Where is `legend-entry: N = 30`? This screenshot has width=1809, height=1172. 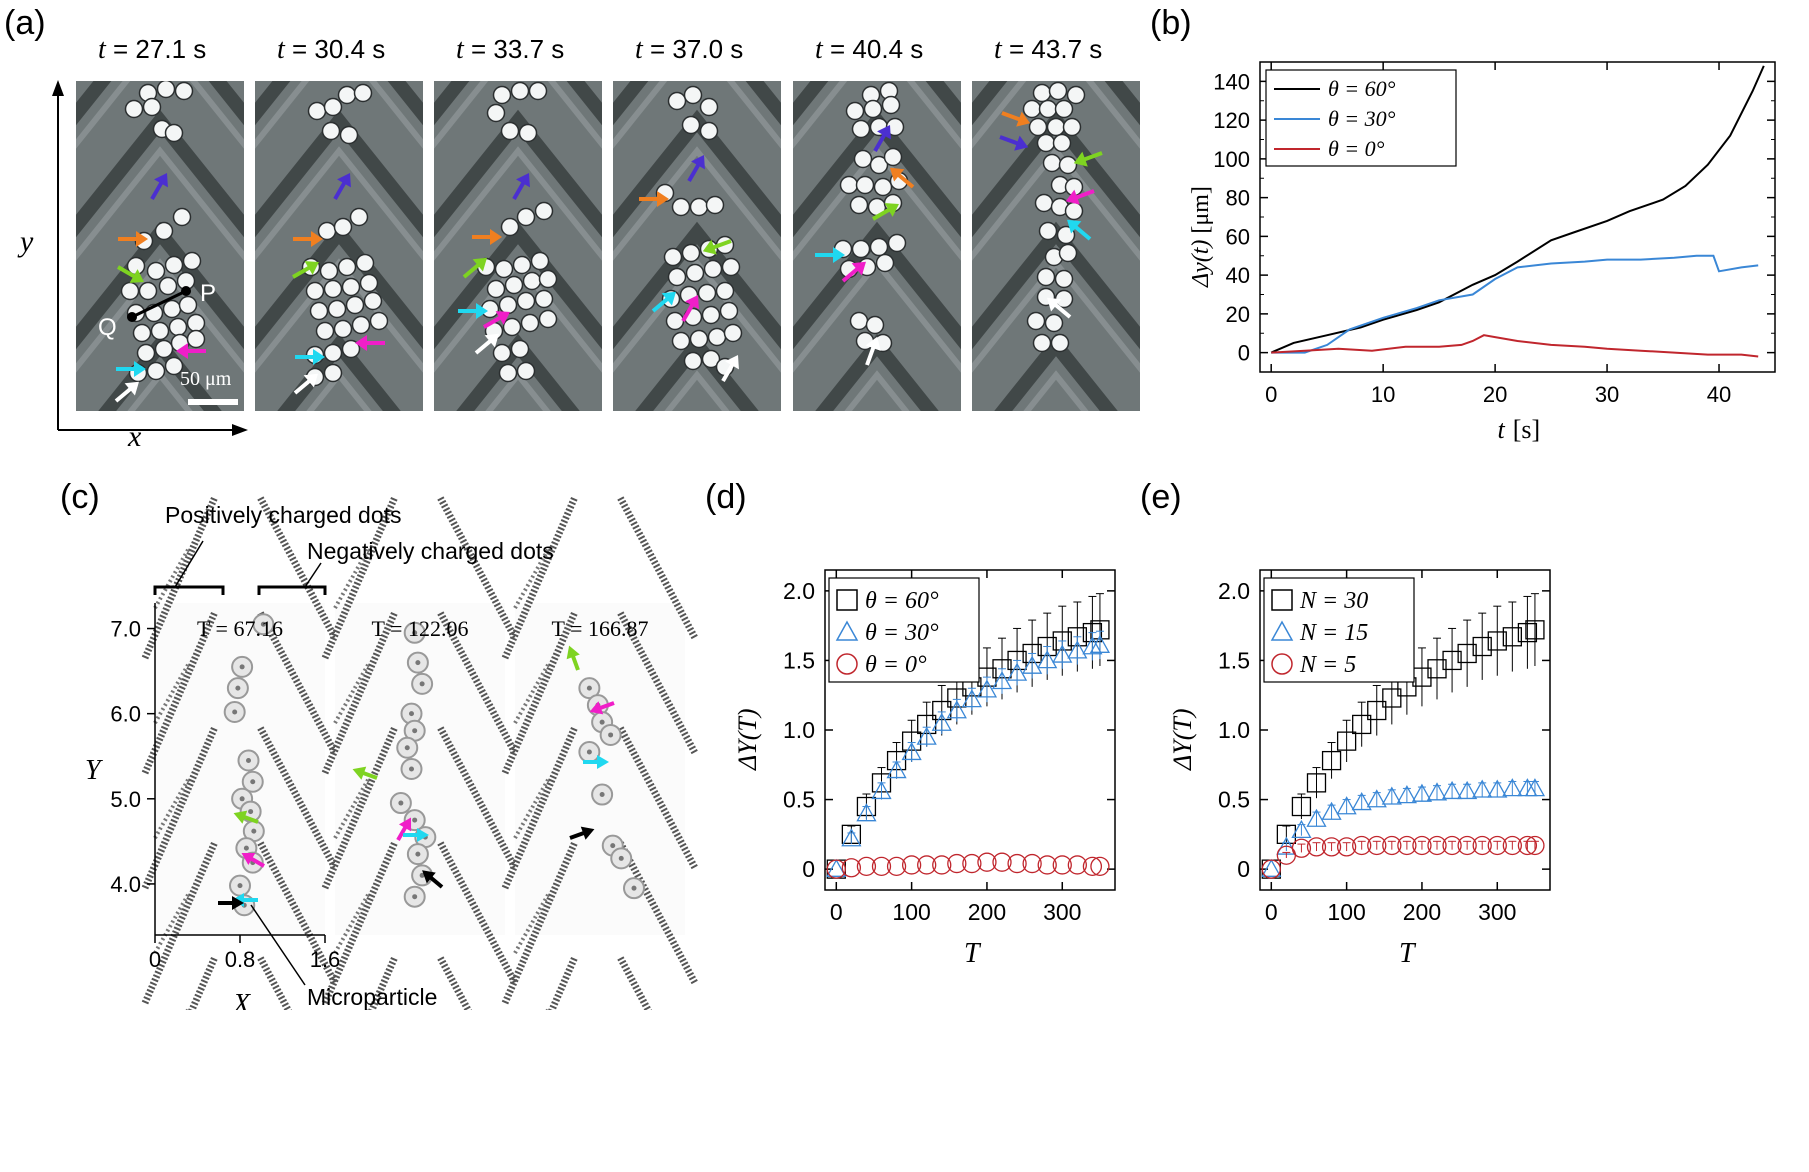
legend-entry: N = 30 is located at coordinates (1333, 601).